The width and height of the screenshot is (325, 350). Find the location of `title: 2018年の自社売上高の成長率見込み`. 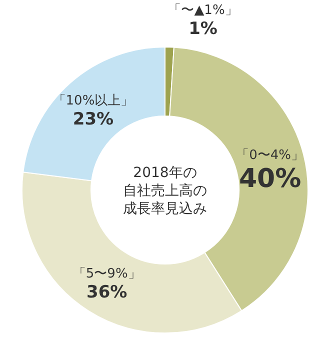

title: 2018年の自社売上高の成長率見込み is located at coordinates (165, 191).